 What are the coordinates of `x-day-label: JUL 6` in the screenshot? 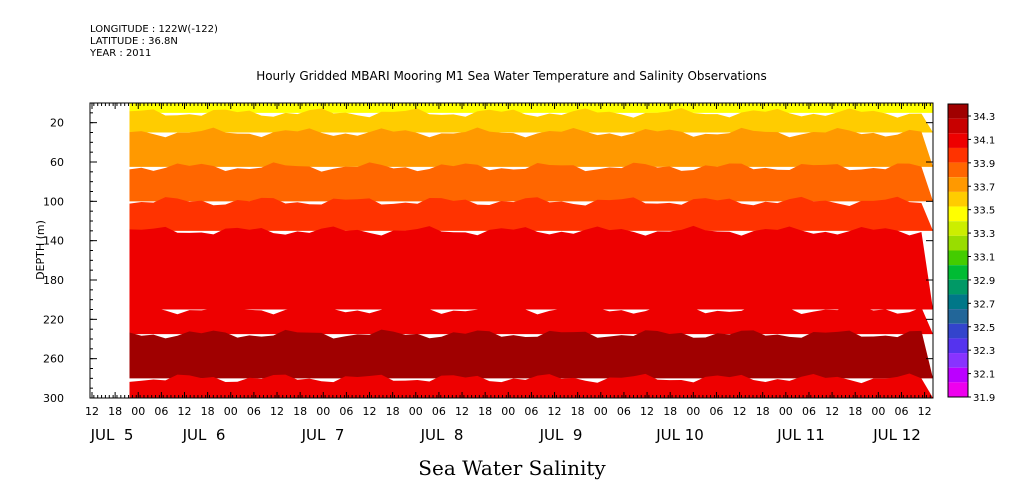 It's located at (204, 435).